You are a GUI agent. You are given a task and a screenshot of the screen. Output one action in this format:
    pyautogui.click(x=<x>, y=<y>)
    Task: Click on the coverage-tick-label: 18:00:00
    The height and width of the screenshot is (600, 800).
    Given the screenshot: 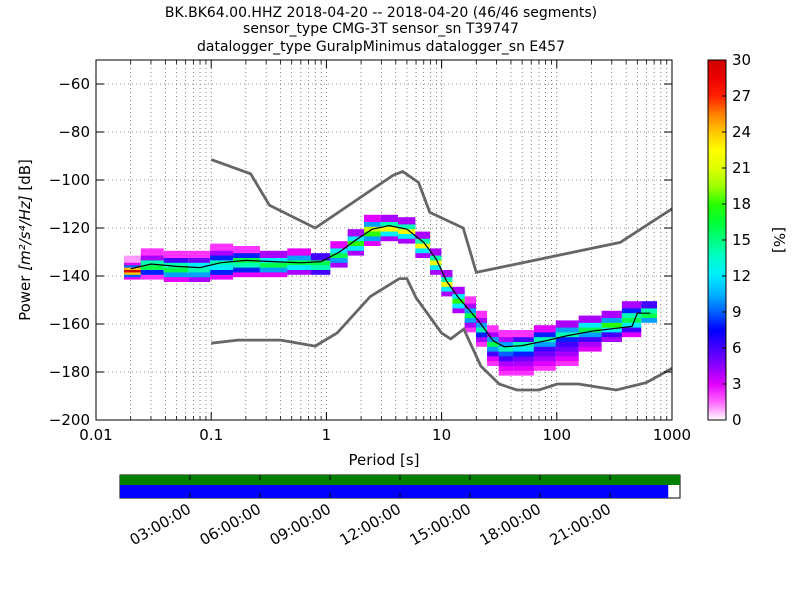 What is the action you would take?
    pyautogui.click(x=510, y=524)
    